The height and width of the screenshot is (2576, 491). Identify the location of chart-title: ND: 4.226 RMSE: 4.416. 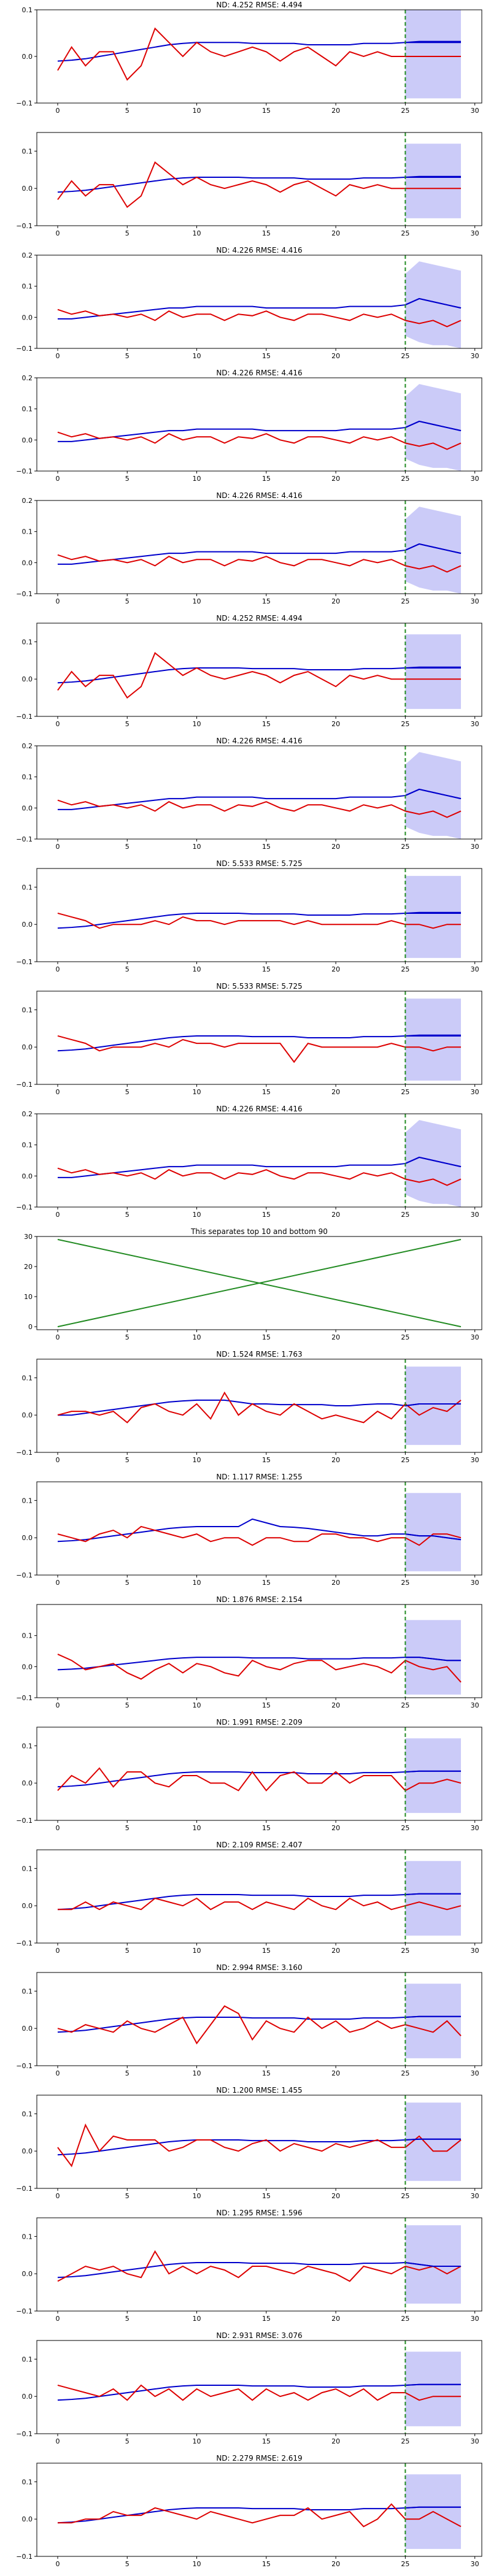
(259, 373).